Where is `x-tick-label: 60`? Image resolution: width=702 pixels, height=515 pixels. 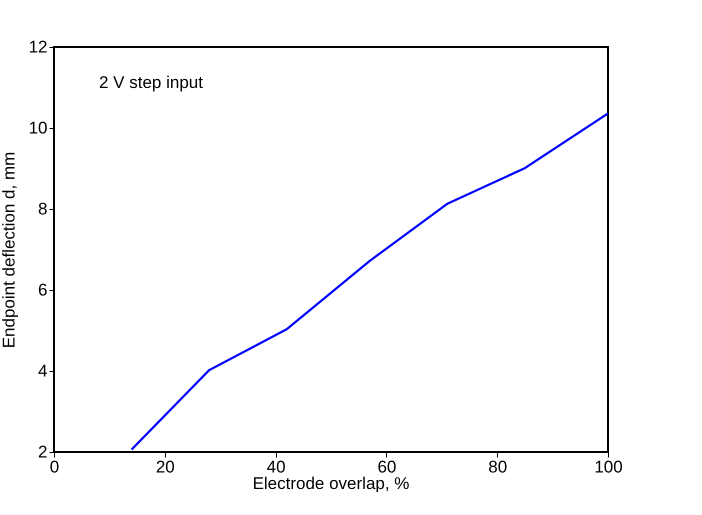
x-tick-label: 60 is located at coordinates (386, 467).